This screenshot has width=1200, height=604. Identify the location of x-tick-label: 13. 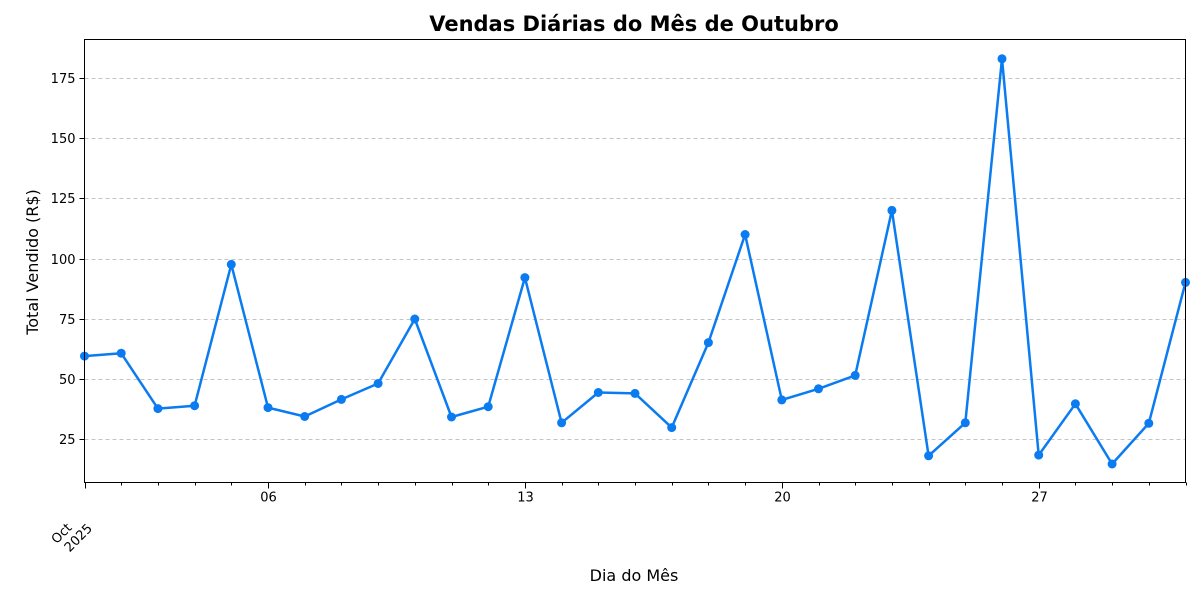
(525, 498).